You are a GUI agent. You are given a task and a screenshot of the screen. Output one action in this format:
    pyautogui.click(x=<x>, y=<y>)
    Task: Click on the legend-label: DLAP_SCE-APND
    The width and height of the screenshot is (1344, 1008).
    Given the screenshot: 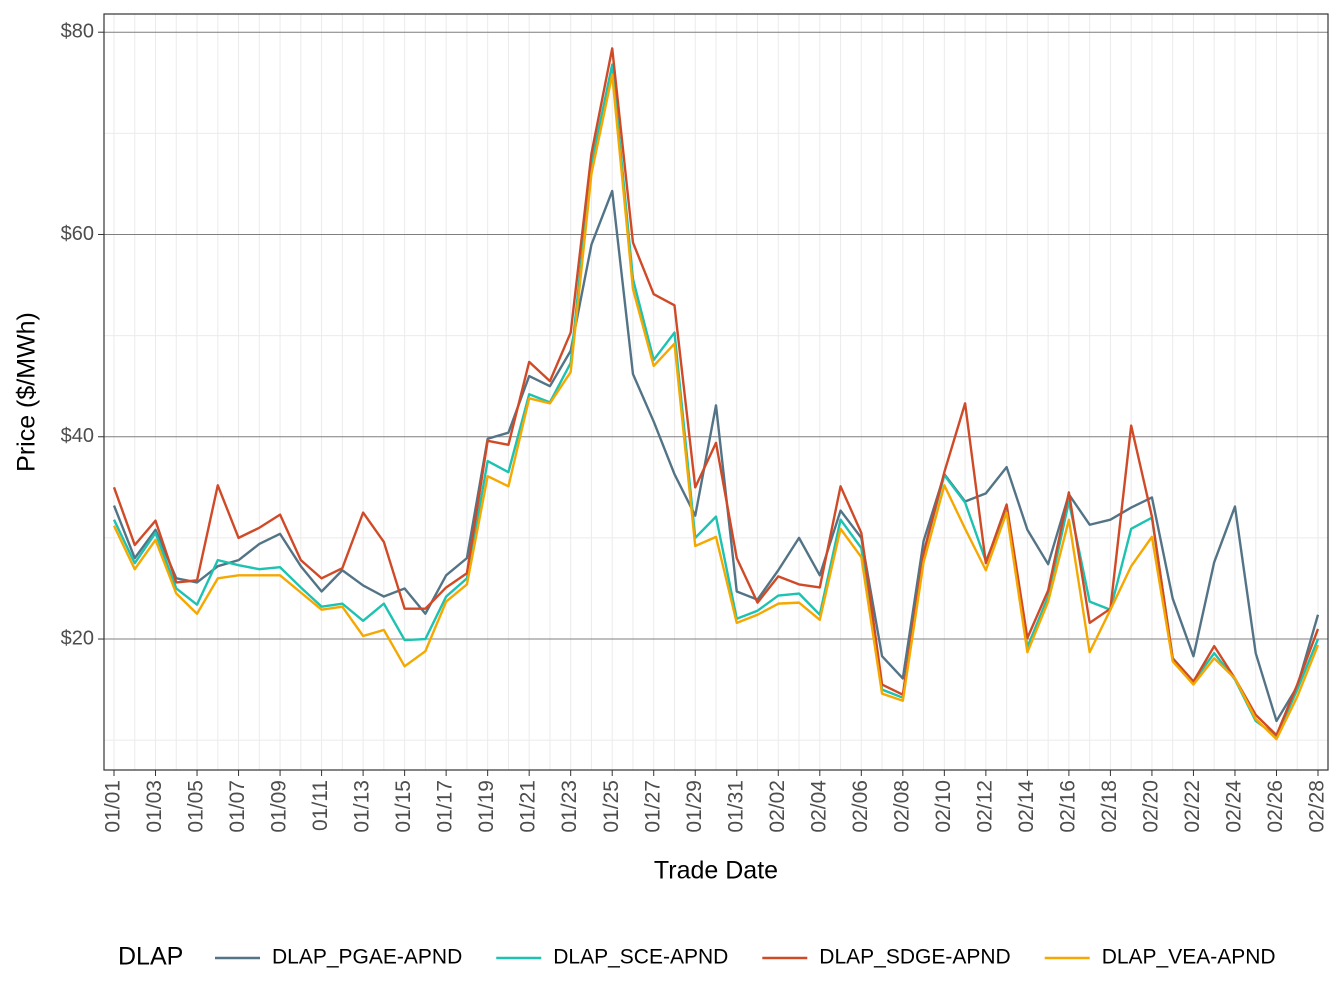 What is the action you would take?
    pyautogui.click(x=640, y=957)
    